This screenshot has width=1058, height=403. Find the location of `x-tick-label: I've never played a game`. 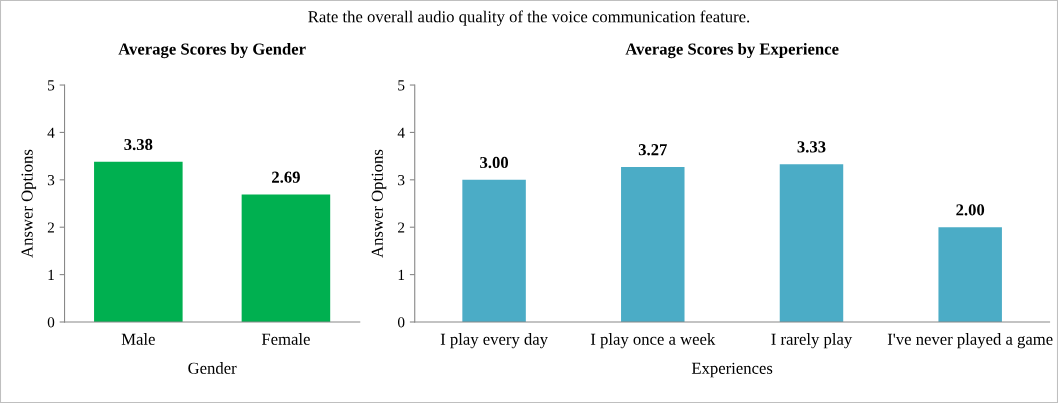

x-tick-label: I've never played a game is located at coordinates (970, 341).